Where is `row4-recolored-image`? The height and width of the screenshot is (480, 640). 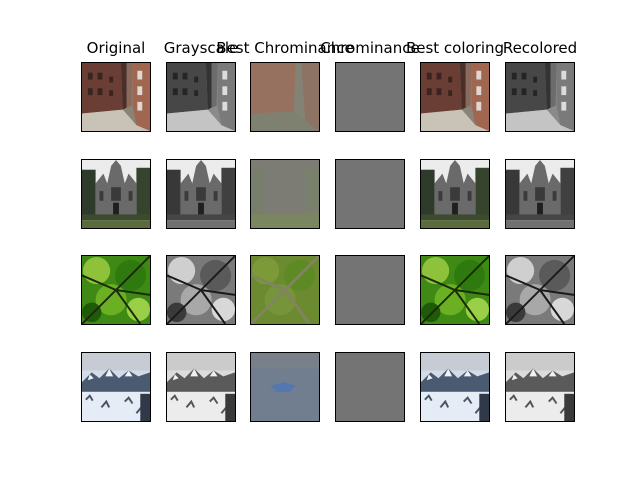
row4-recolored-image is located at coordinates (540, 387).